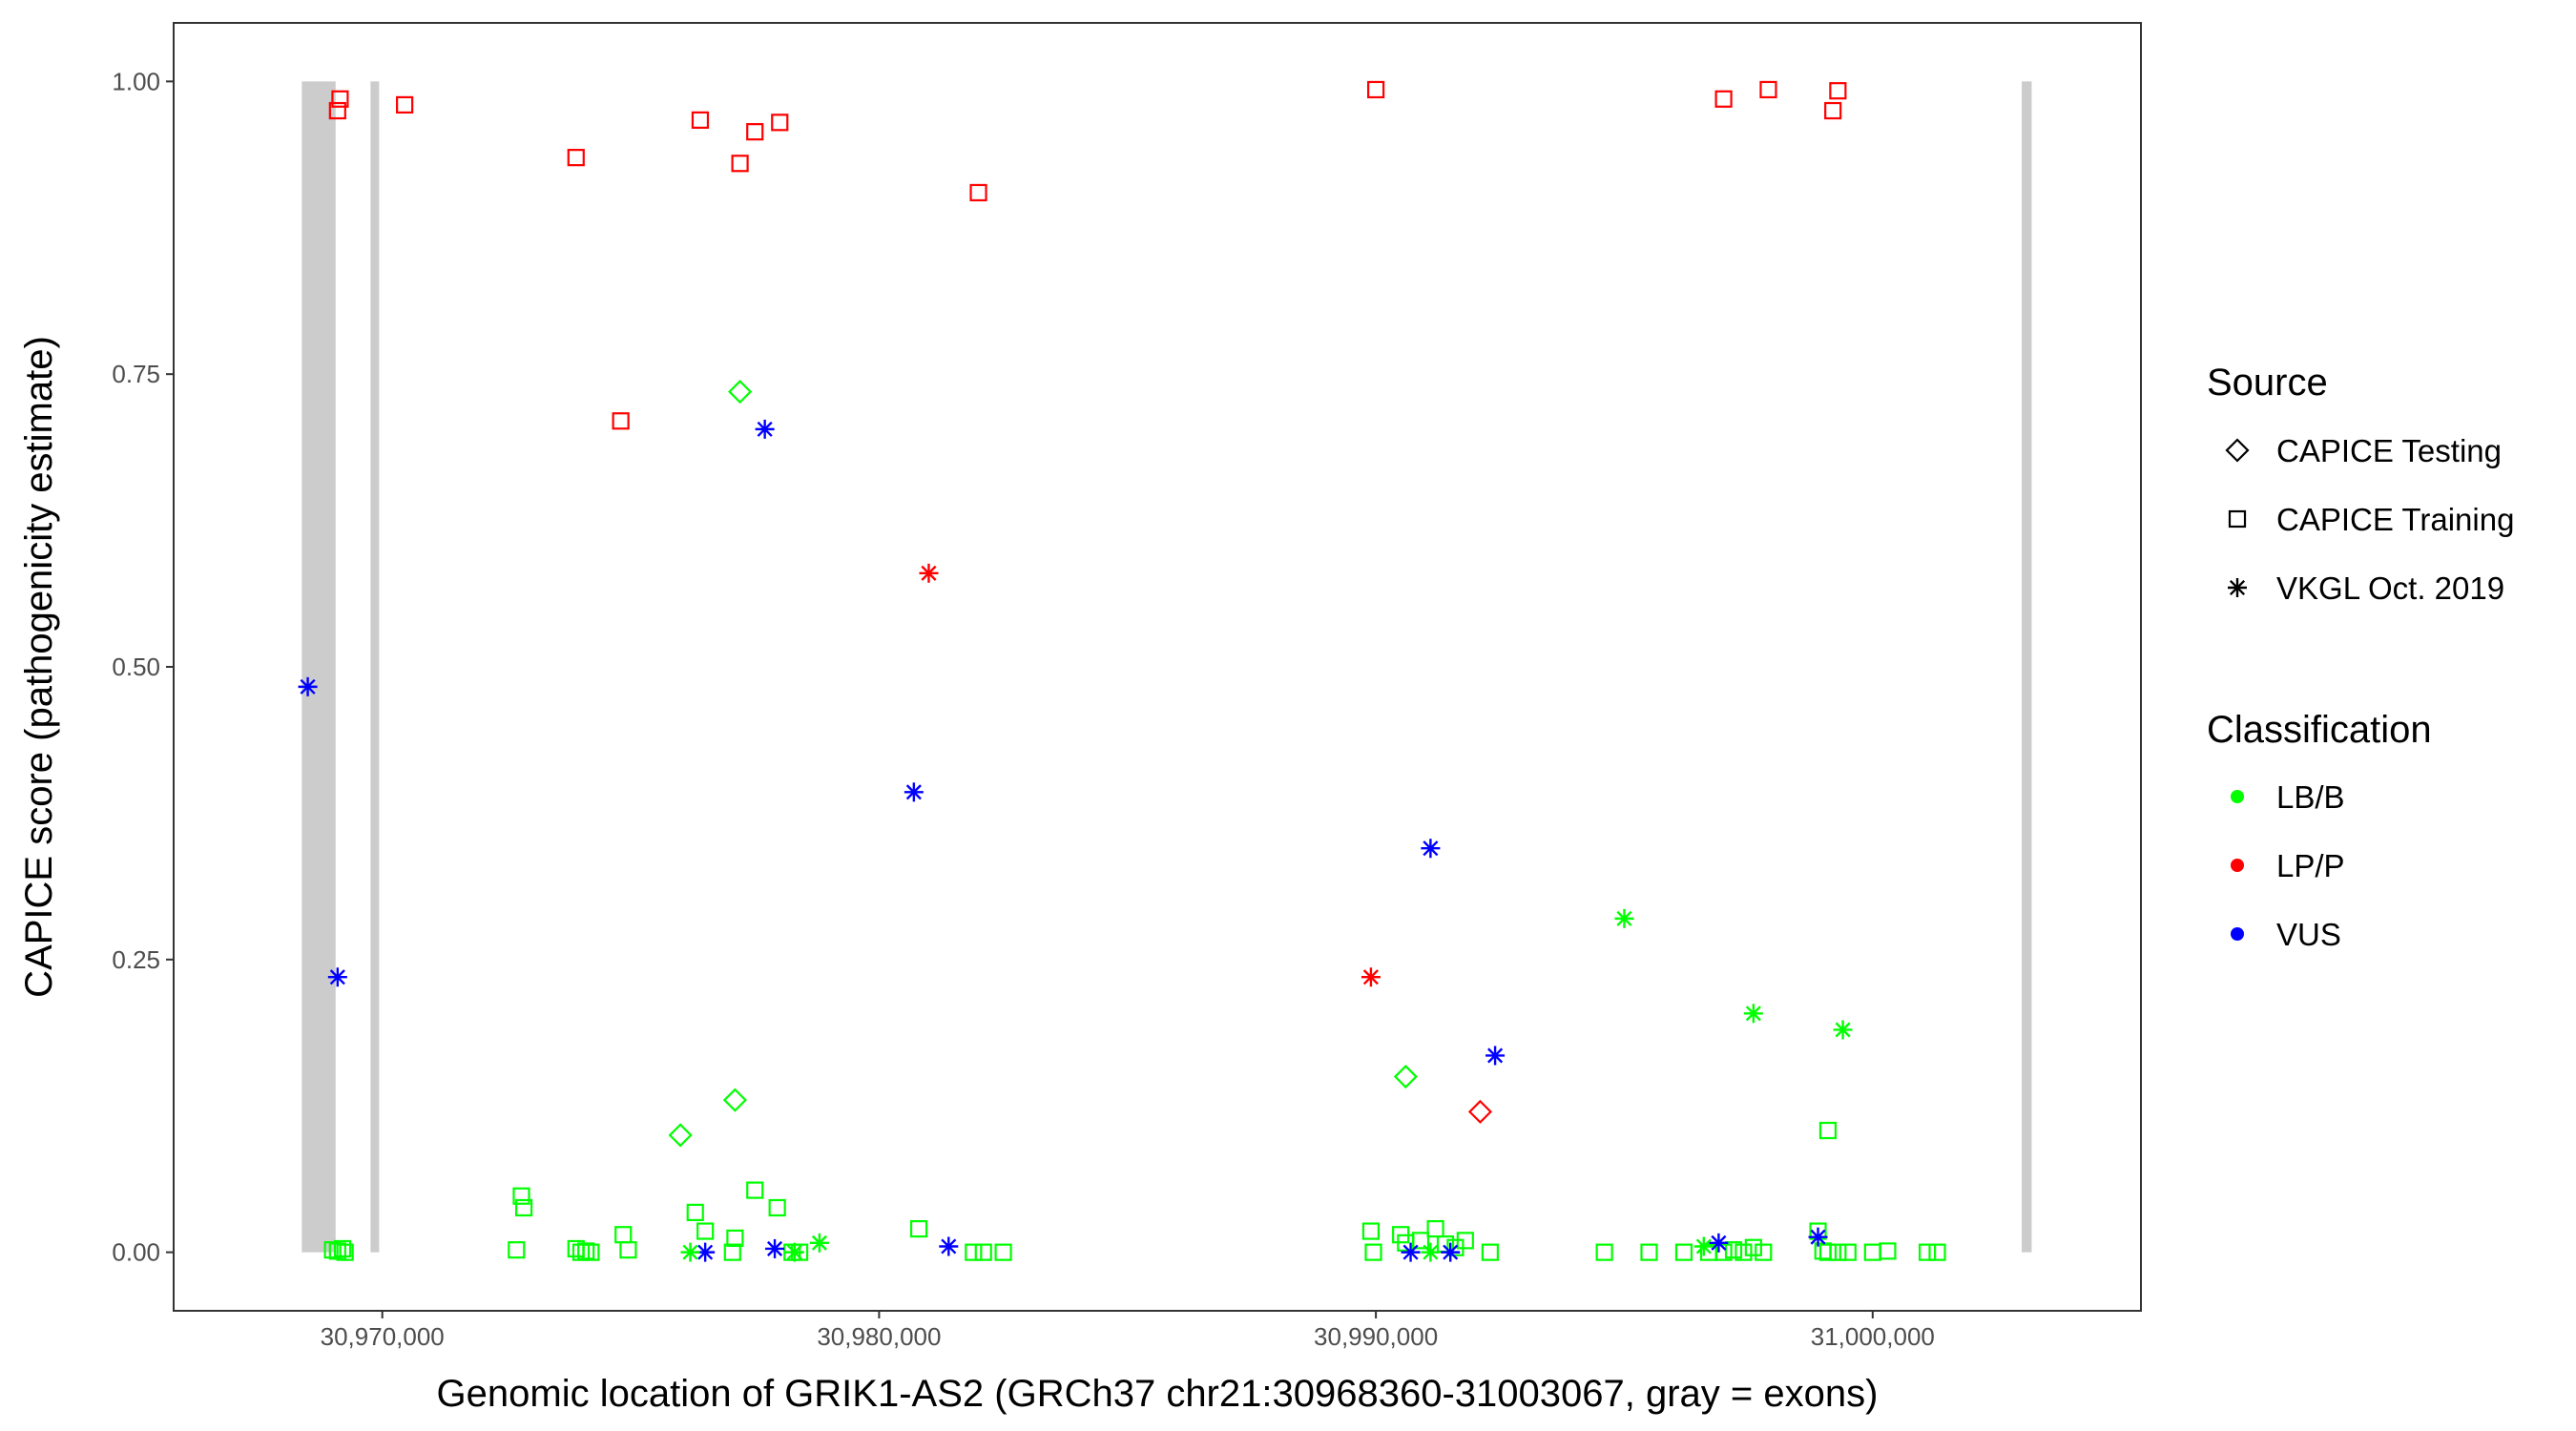  What do you see at coordinates (2310, 865) in the screenshot?
I see `legend-label: LP/P` at bounding box center [2310, 865].